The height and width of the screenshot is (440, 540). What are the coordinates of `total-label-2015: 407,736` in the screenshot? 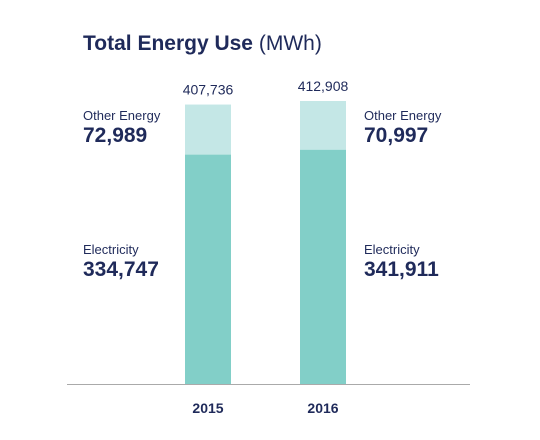 It's located at (208, 90).